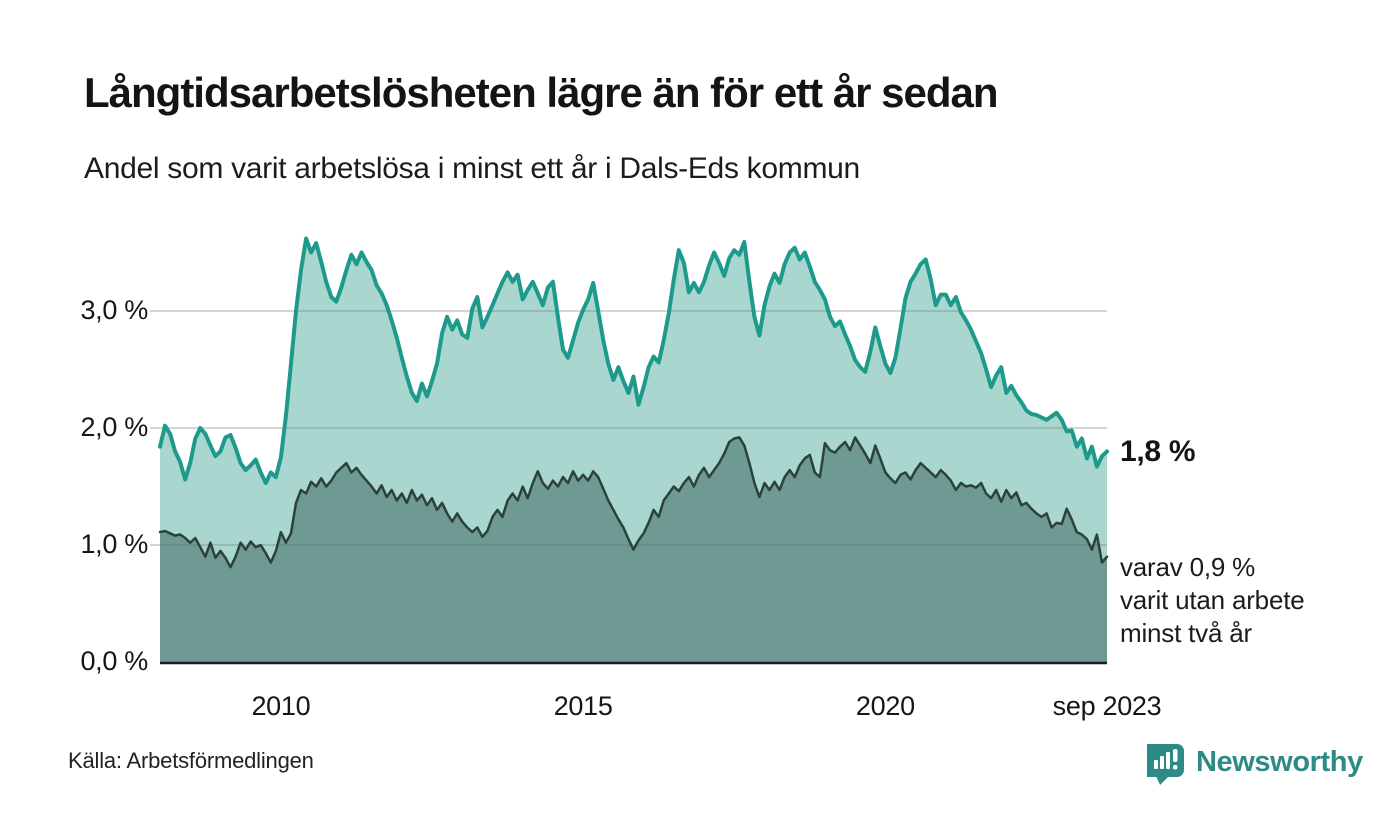  What do you see at coordinates (885, 706) in the screenshot?
I see `x-tick-label: 2020` at bounding box center [885, 706].